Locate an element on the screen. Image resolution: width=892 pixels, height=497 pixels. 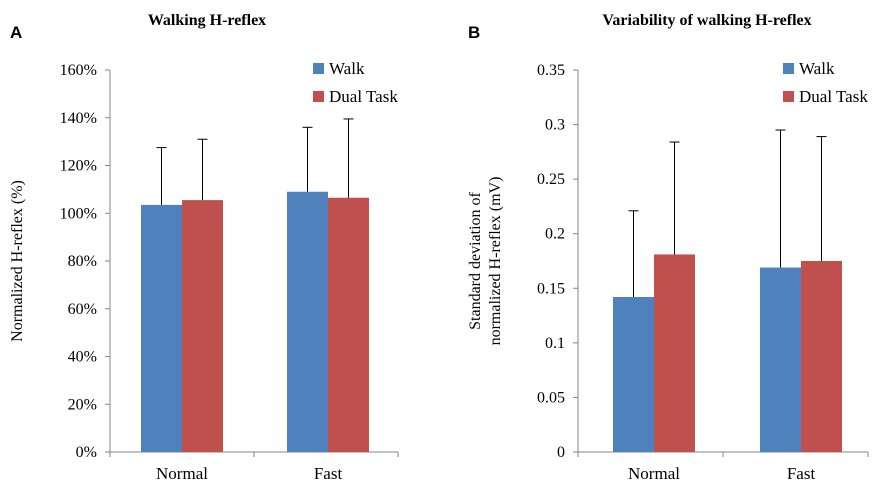
y-tick-label: 0.25 is located at coordinates (551, 179).